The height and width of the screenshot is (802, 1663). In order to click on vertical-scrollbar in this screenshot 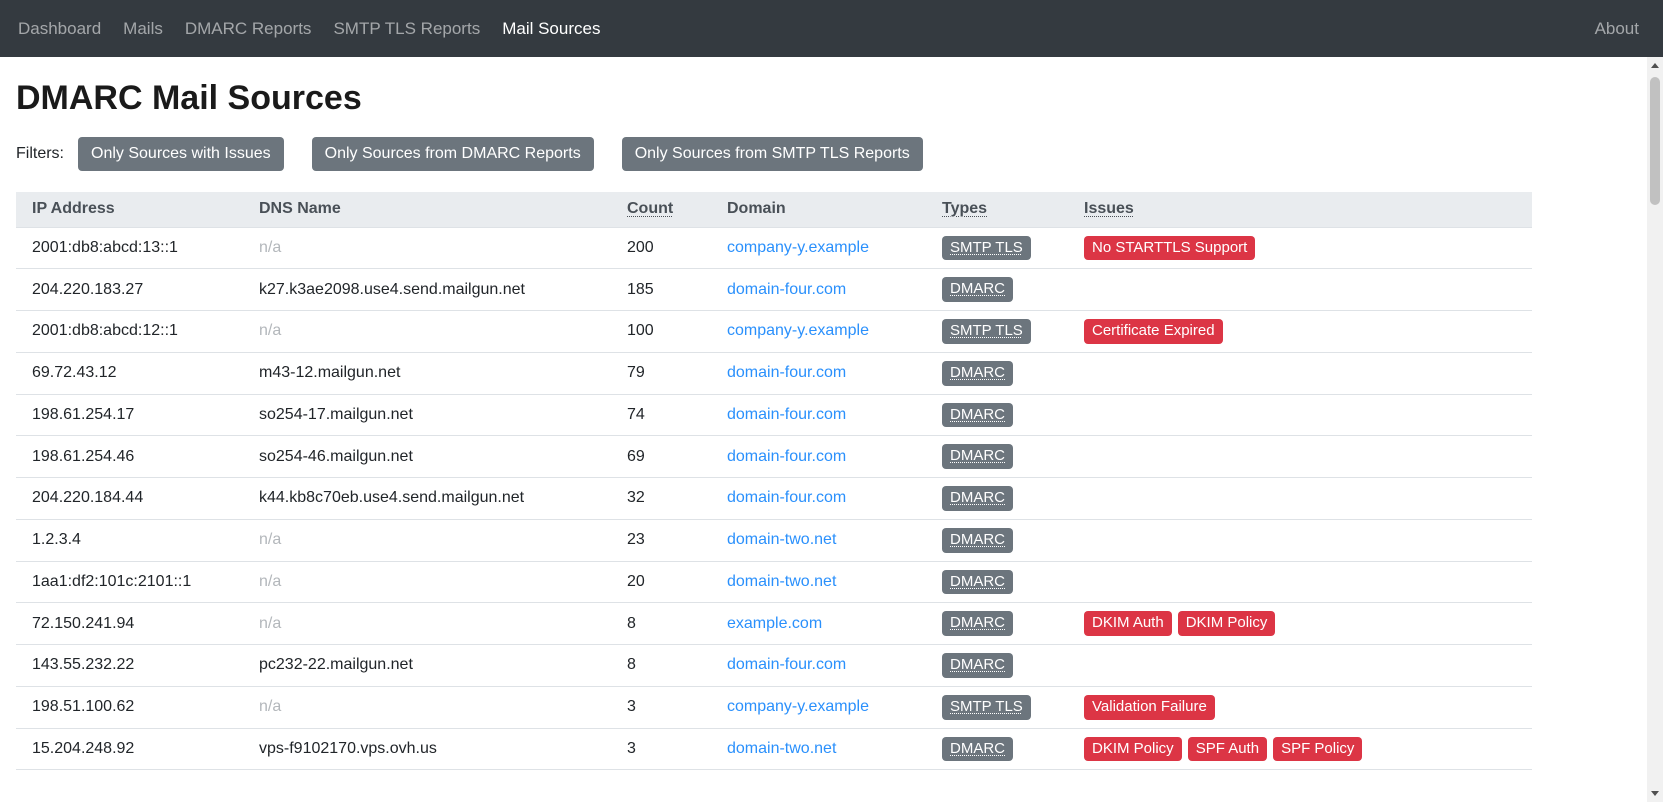, I will do `click(1655, 429)`.